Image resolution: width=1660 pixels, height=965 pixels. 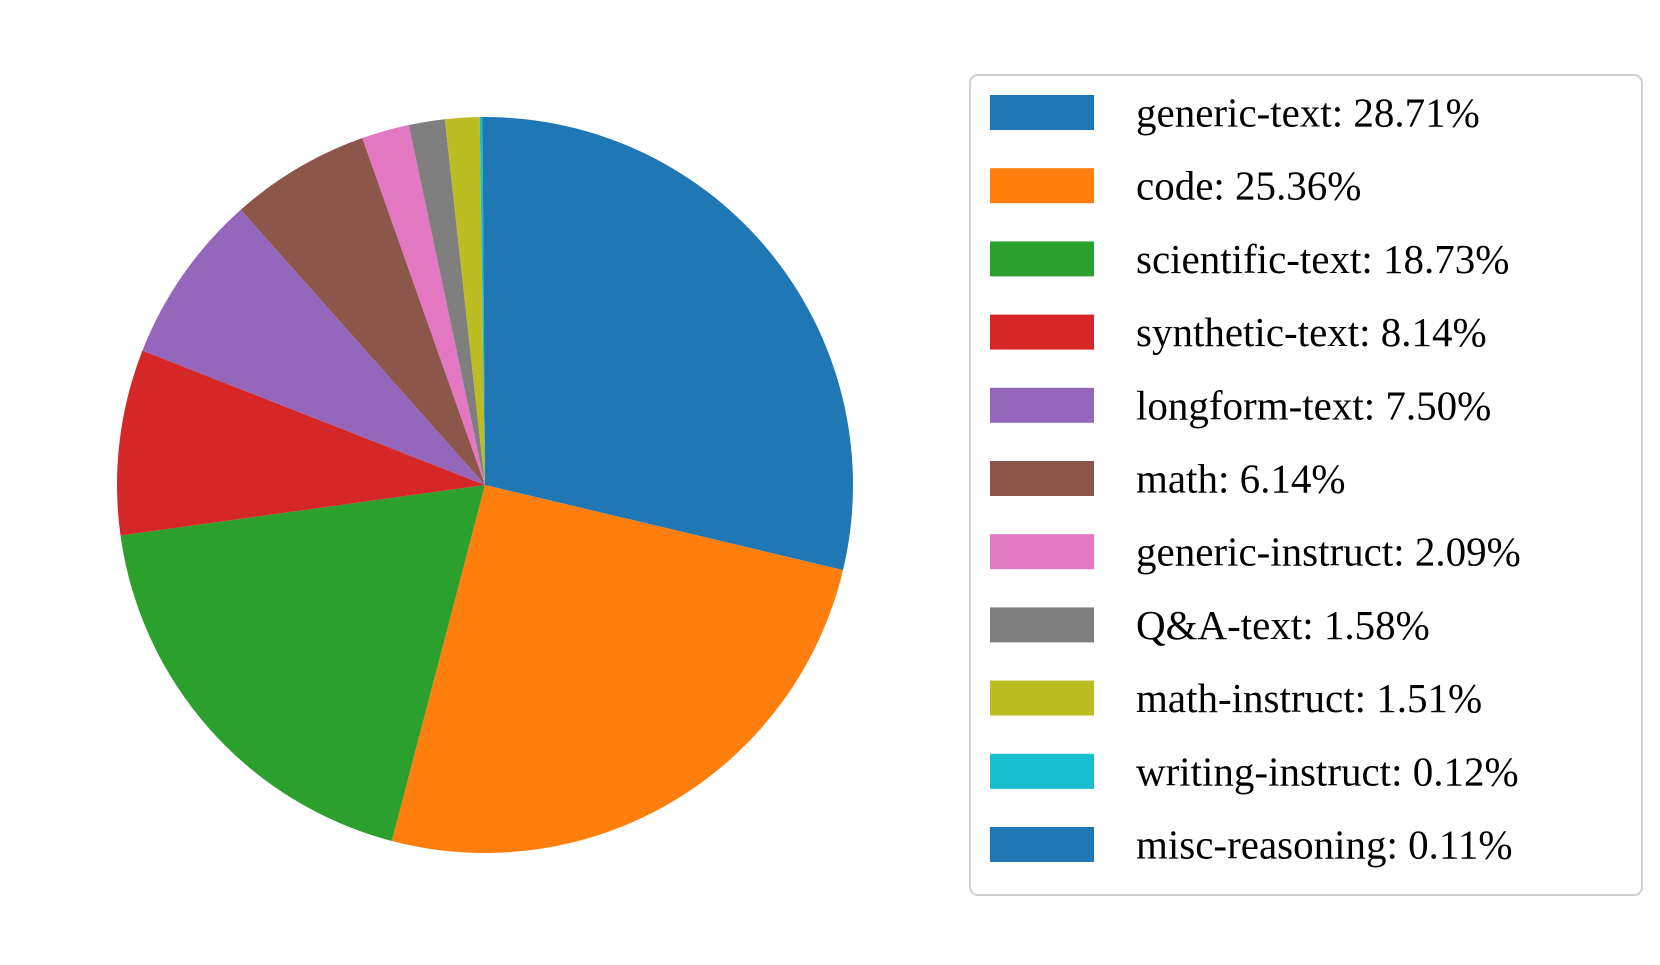 I want to click on legend-swatch-misc-reasoning, so click(x=1042, y=844).